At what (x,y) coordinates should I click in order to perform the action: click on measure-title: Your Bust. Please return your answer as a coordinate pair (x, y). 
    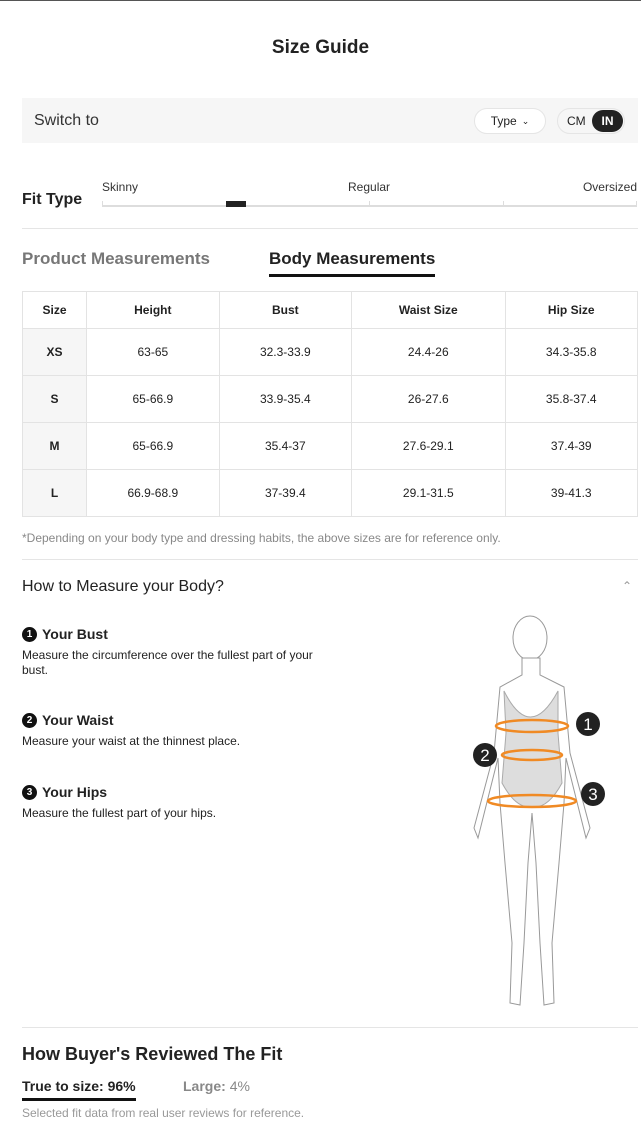
    Looking at the image, I should click on (75, 634).